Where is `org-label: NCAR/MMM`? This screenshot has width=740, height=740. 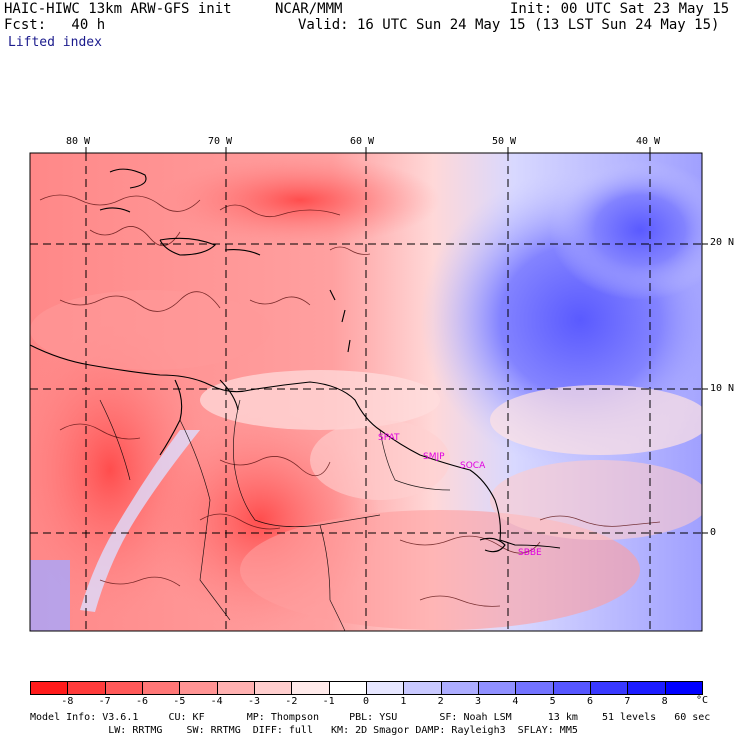 org-label: NCAR/MMM is located at coordinates (309, 9).